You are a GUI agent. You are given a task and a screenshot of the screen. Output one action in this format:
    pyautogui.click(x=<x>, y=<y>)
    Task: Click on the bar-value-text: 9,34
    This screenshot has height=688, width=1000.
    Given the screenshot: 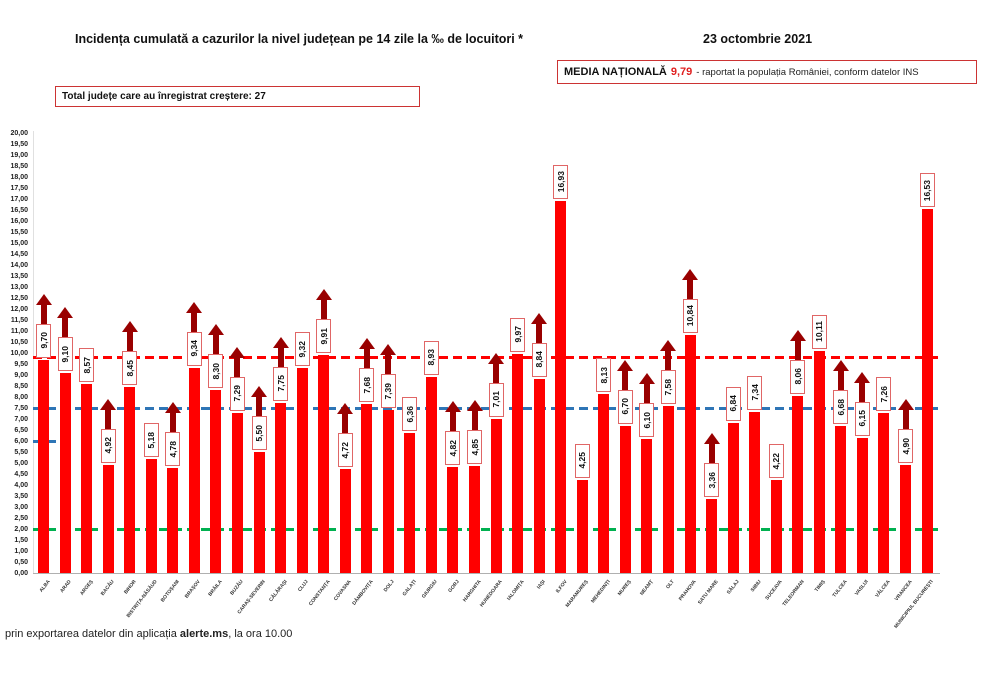 What is the action you would take?
    pyautogui.click(x=194, y=348)
    